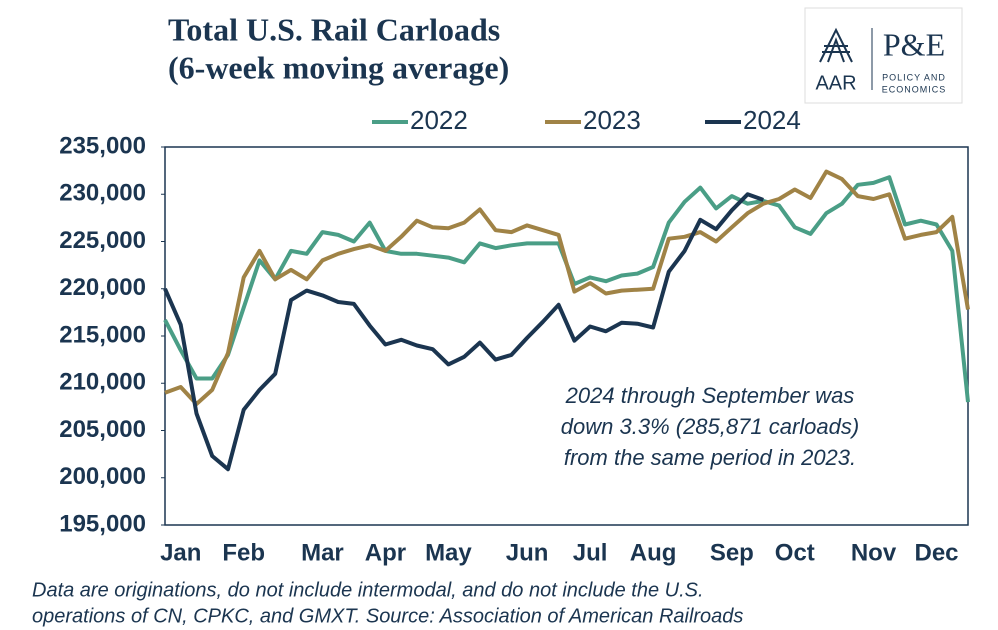 Image resolution: width=998 pixels, height=630 pixels. What do you see at coordinates (102, 382) in the screenshot?
I see `y-tick-label: 210,000` at bounding box center [102, 382].